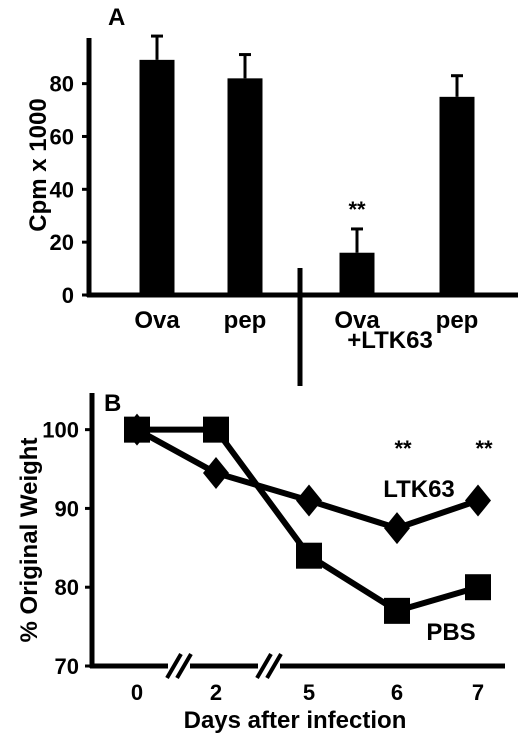 This screenshot has height=751, width=520. Describe the element at coordinates (429, 561) in the screenshot. I see `panel-b-series-labels: LTK63 PBS` at that location.